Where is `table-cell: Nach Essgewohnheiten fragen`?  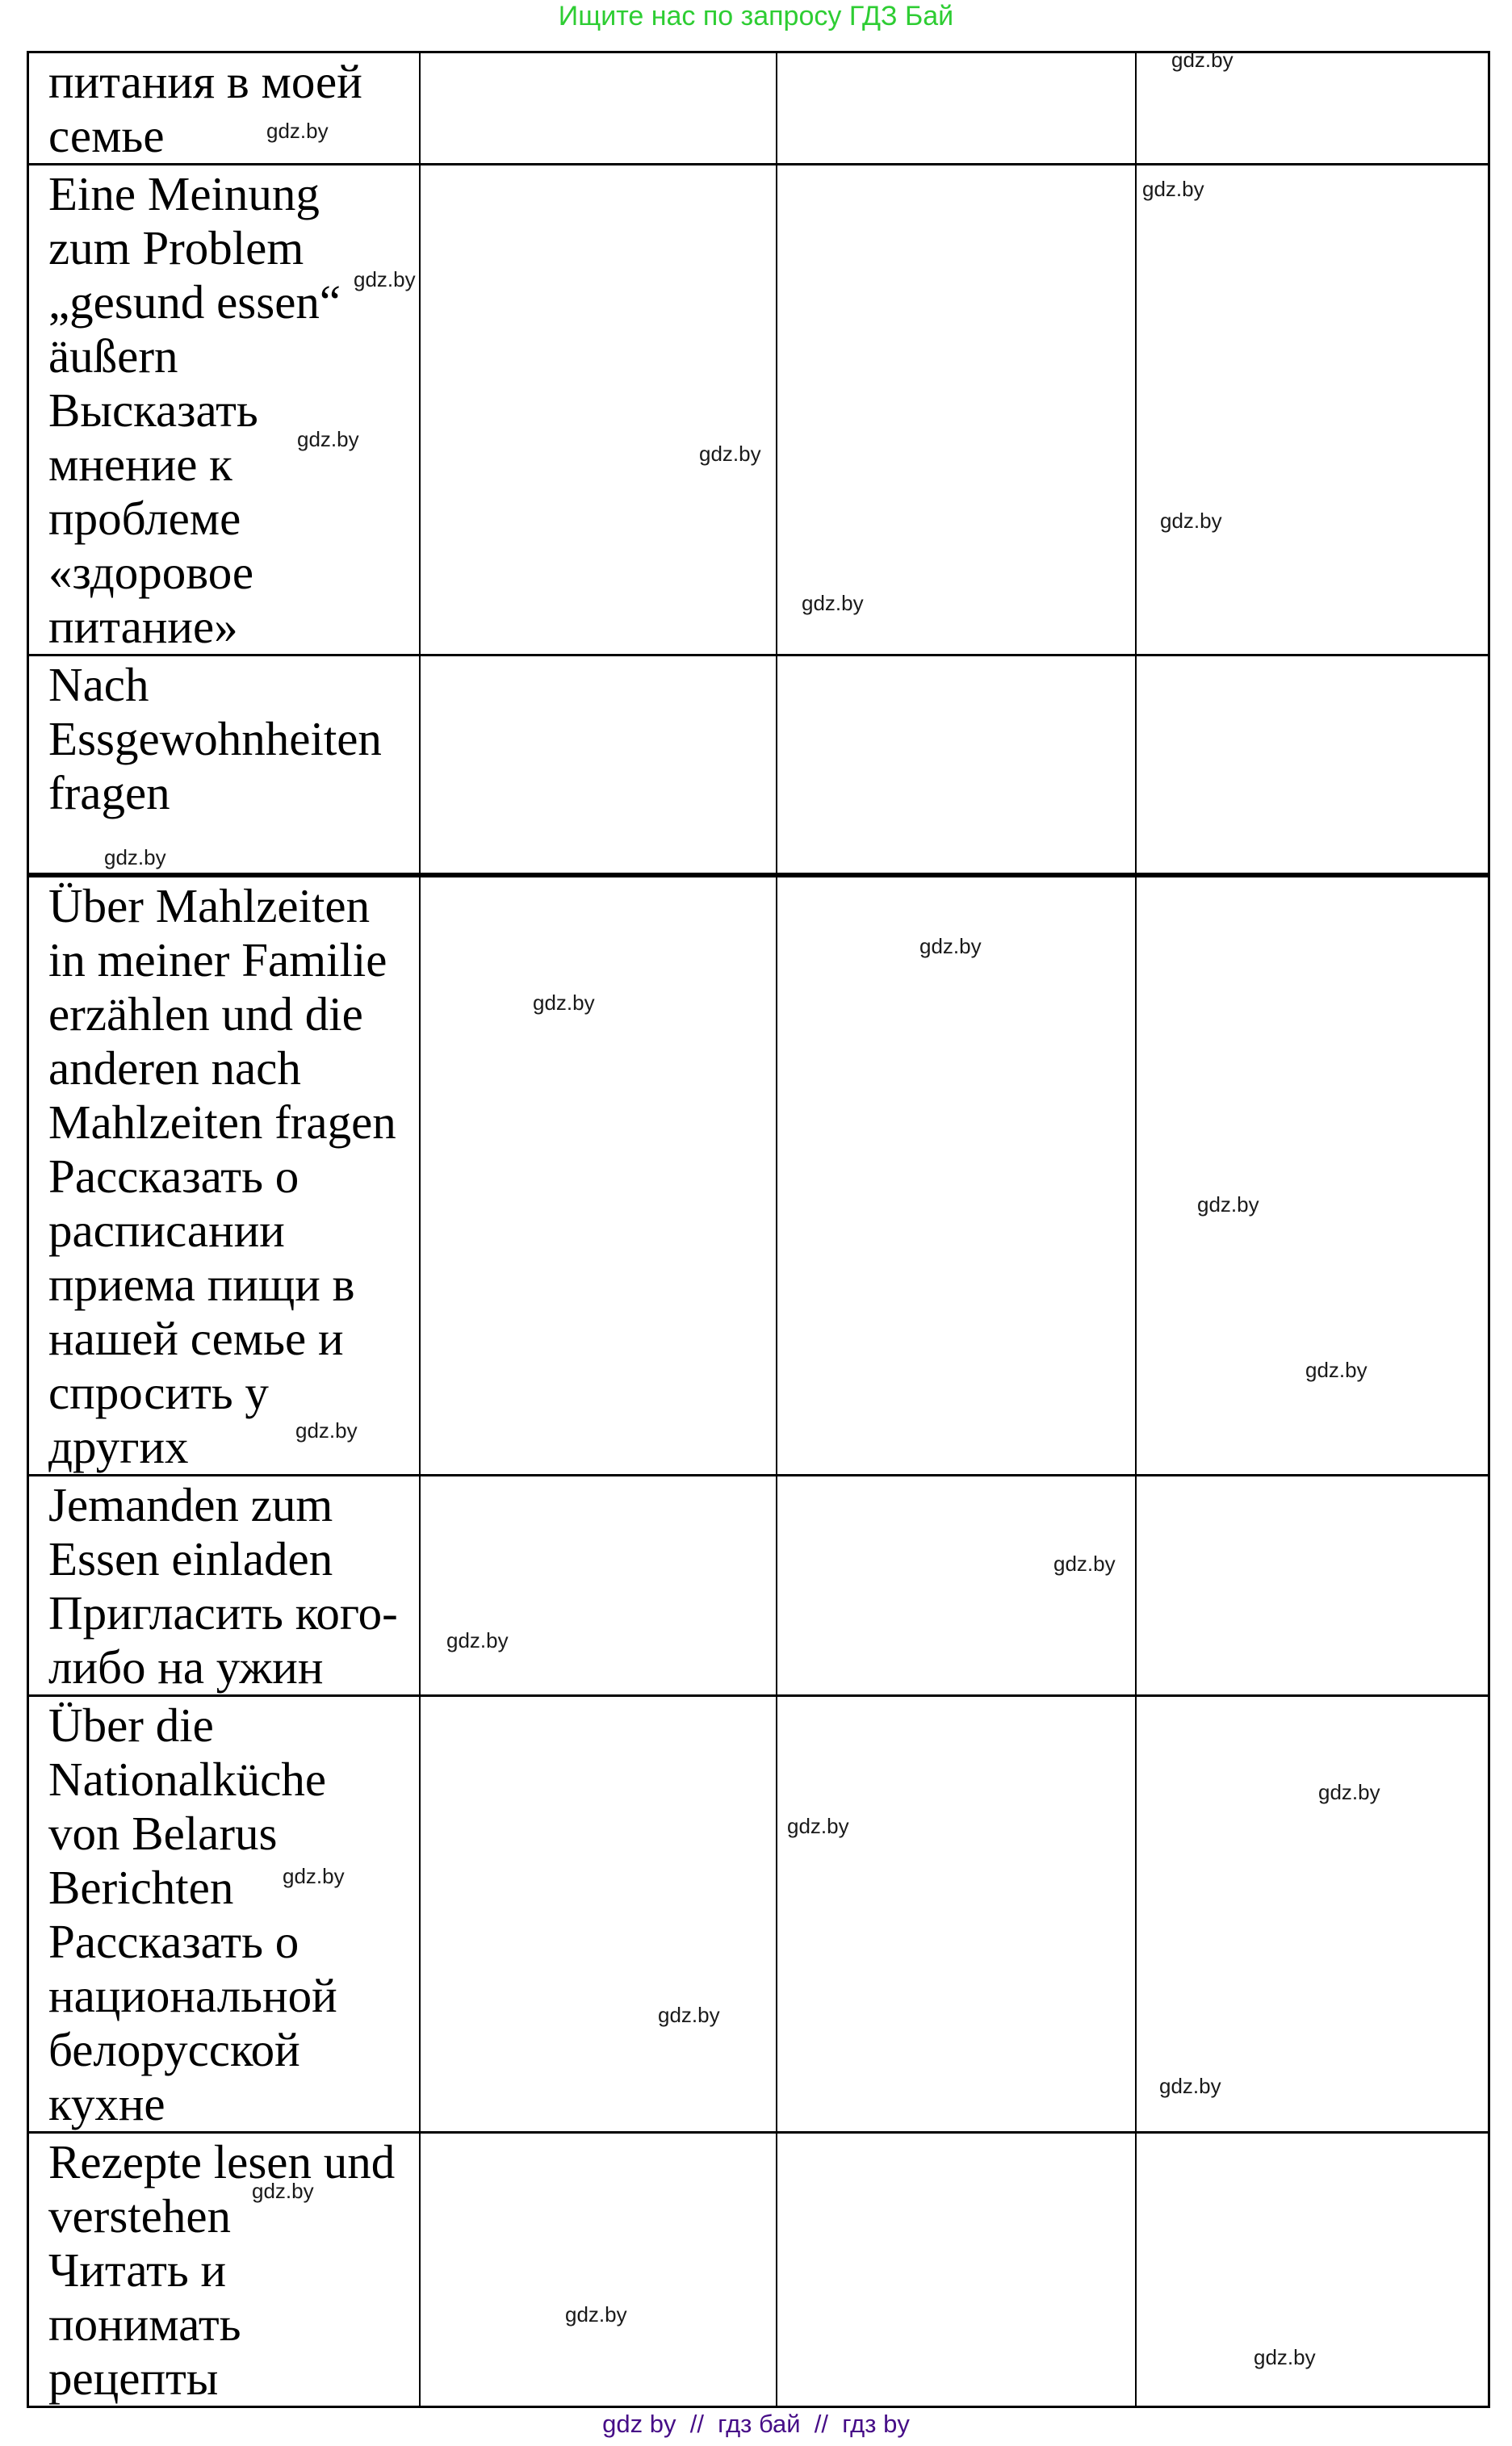 table-cell: Nach Essgewohnheiten fragen is located at coordinates (224, 765).